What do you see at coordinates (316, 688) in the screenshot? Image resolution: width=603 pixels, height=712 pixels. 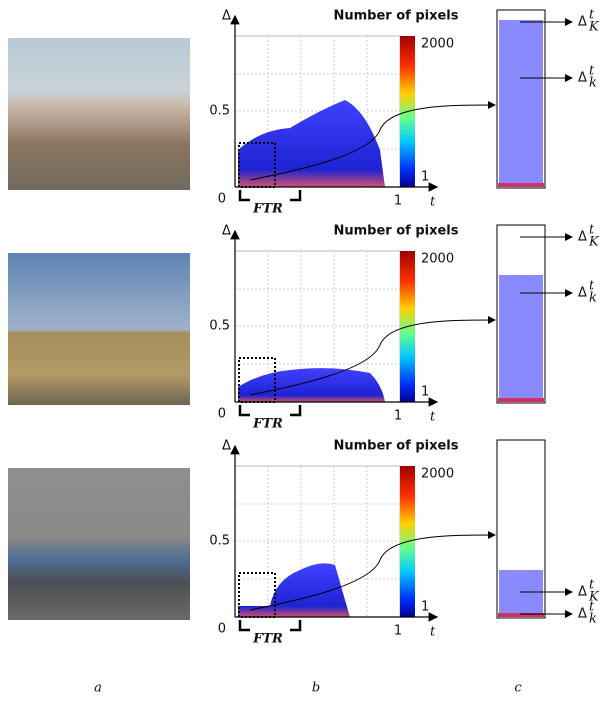 I see `column-label: b` at bounding box center [316, 688].